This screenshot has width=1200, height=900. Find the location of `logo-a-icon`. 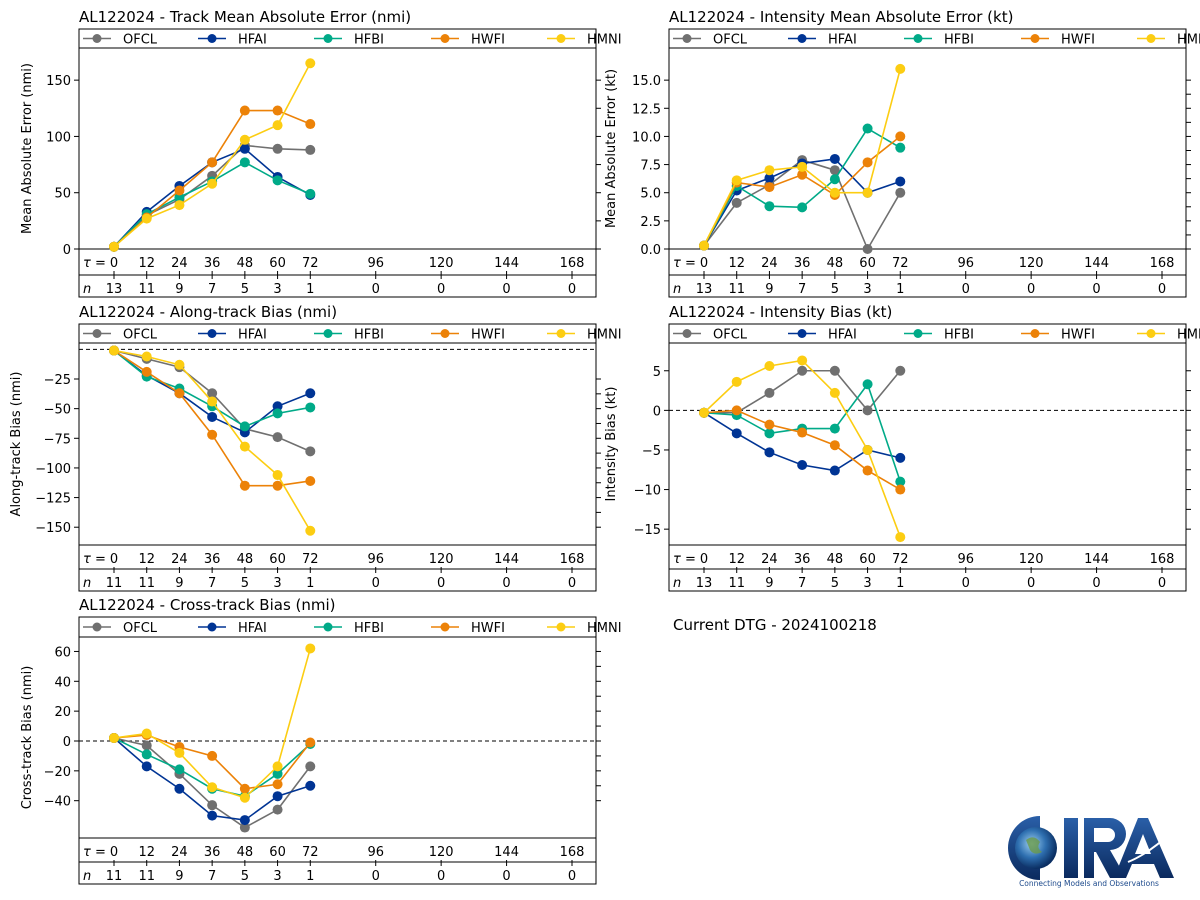

logo-a-icon is located at coordinates (1144, 848).